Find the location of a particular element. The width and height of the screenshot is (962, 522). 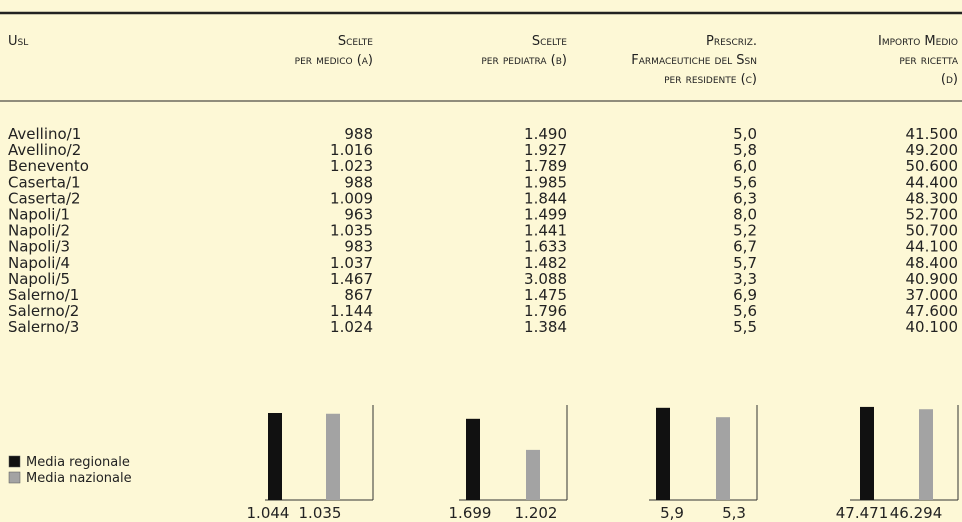

cell: 1.024 is located at coordinates (351, 327).